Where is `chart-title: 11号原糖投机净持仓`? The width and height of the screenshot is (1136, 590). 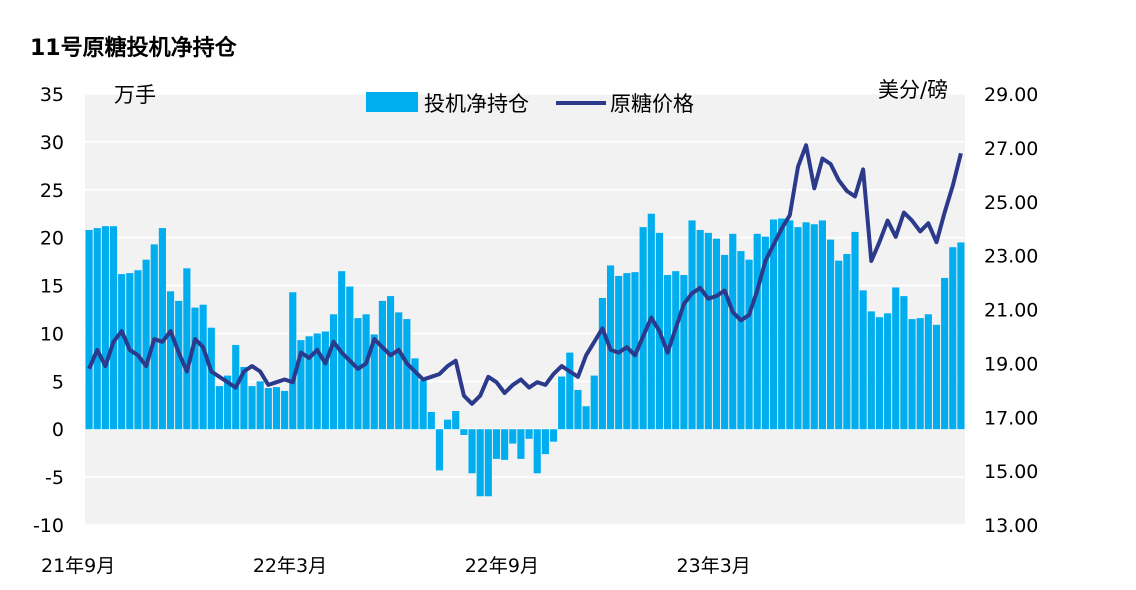 chart-title: 11号原糖投机净持仓 is located at coordinates (133, 48).